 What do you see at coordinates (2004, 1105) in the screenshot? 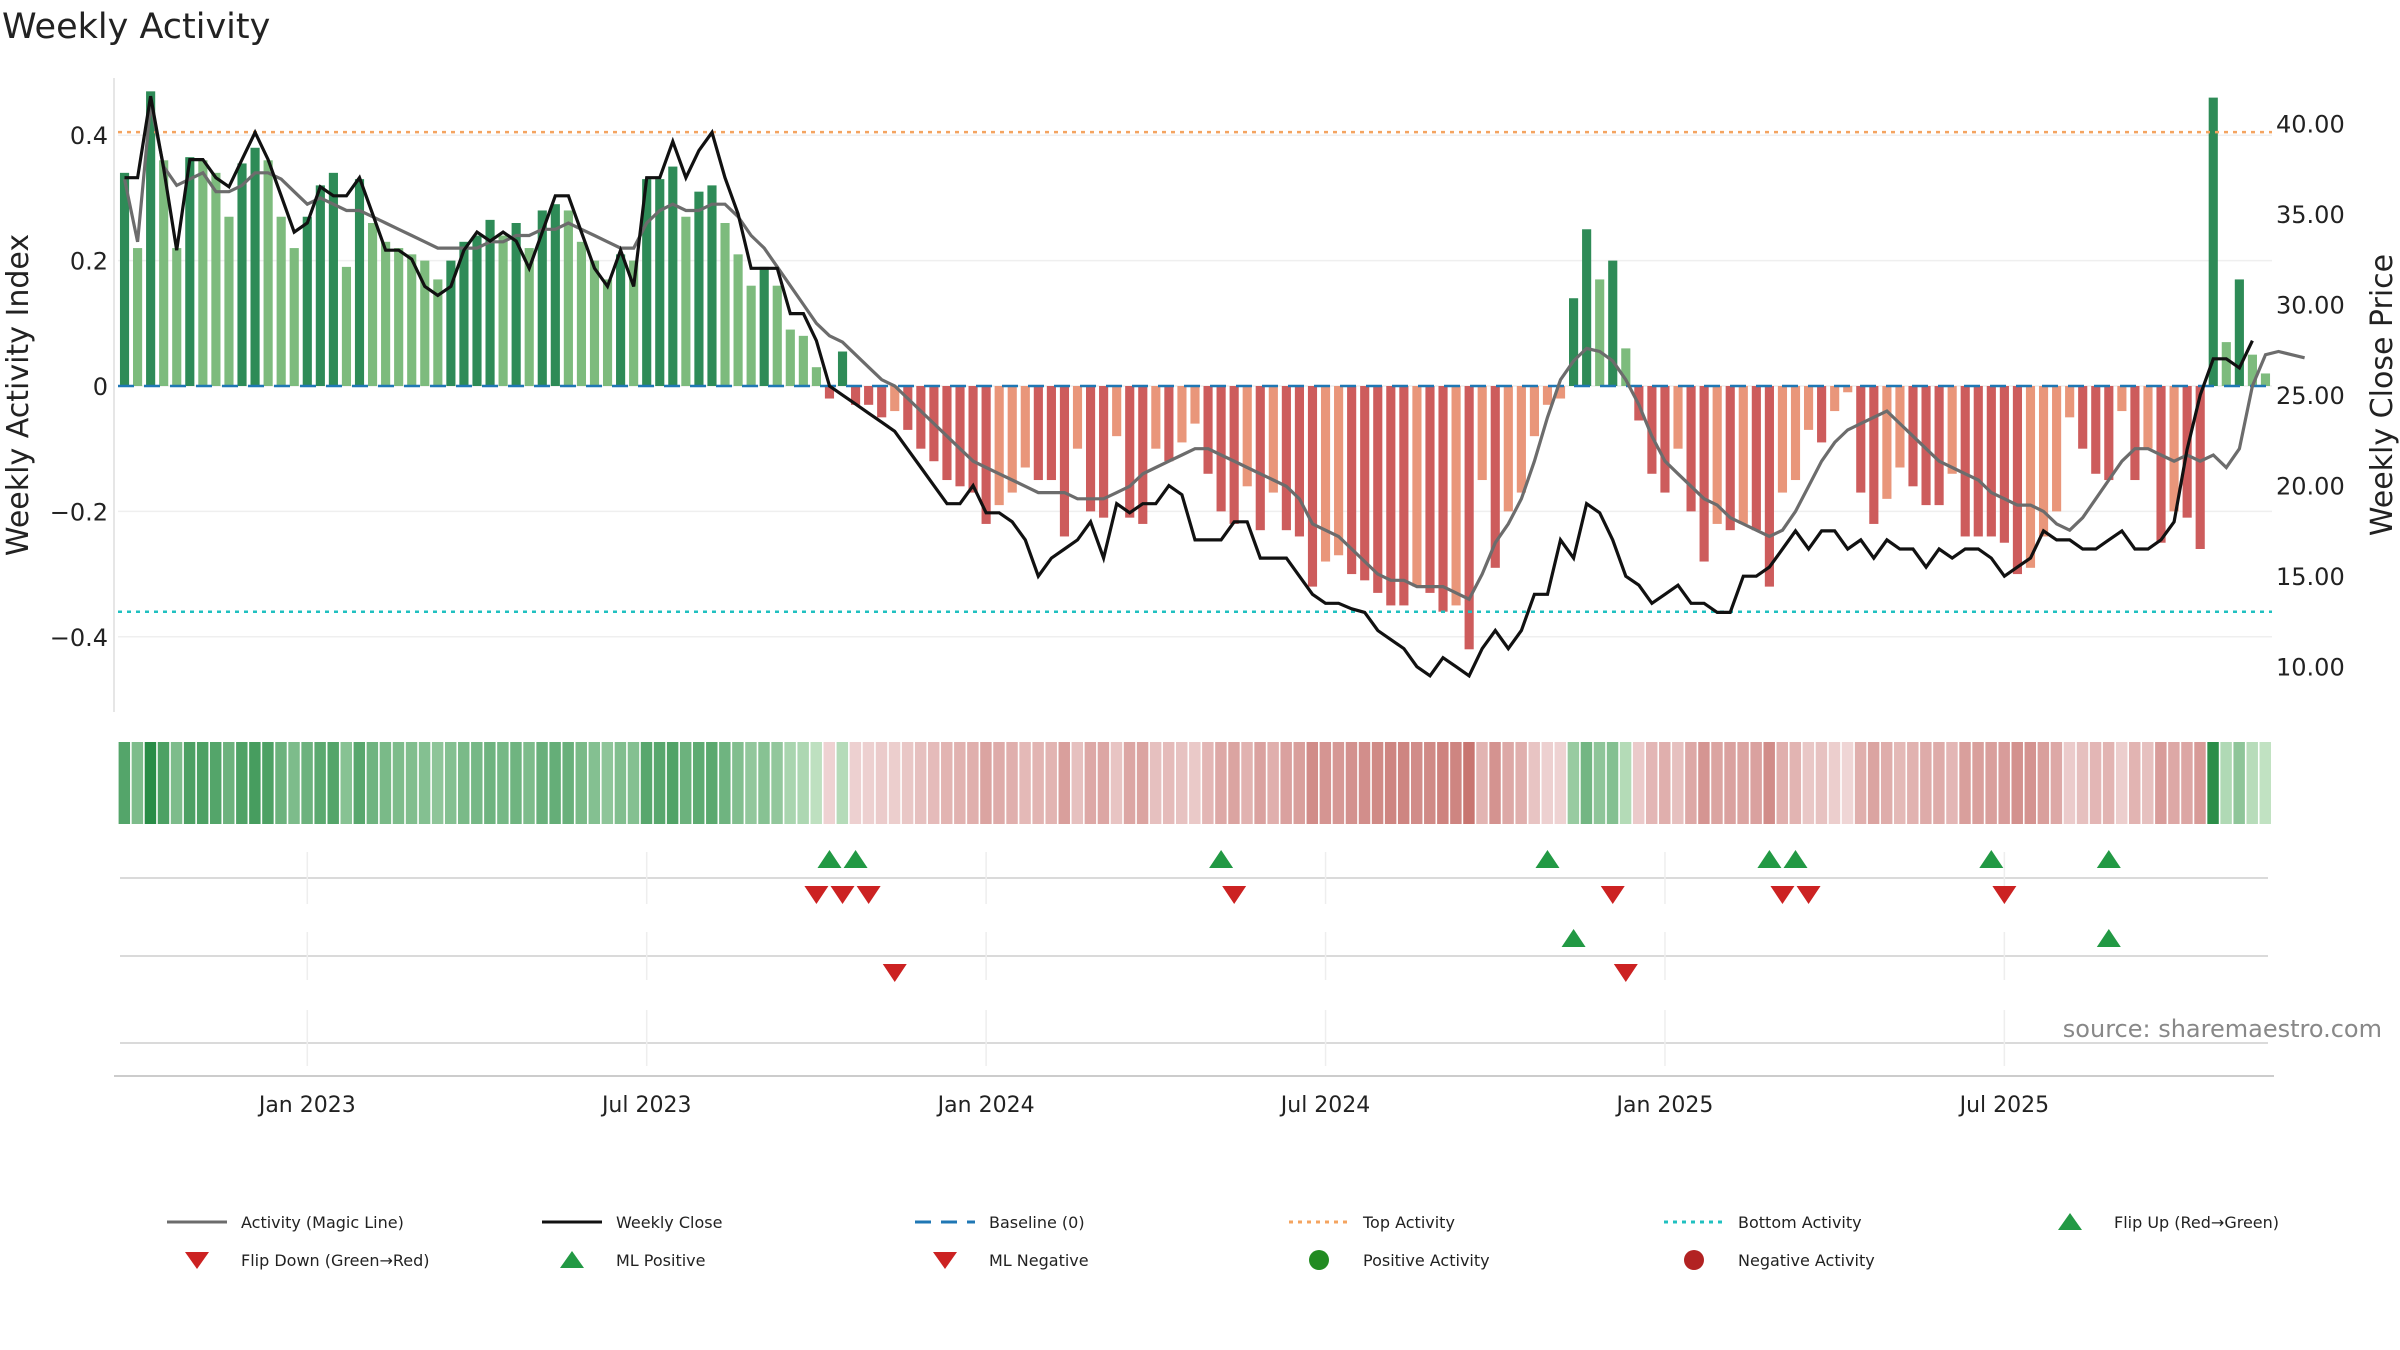
I see `x-tick-label: Jul 2025` at bounding box center [2004, 1105].